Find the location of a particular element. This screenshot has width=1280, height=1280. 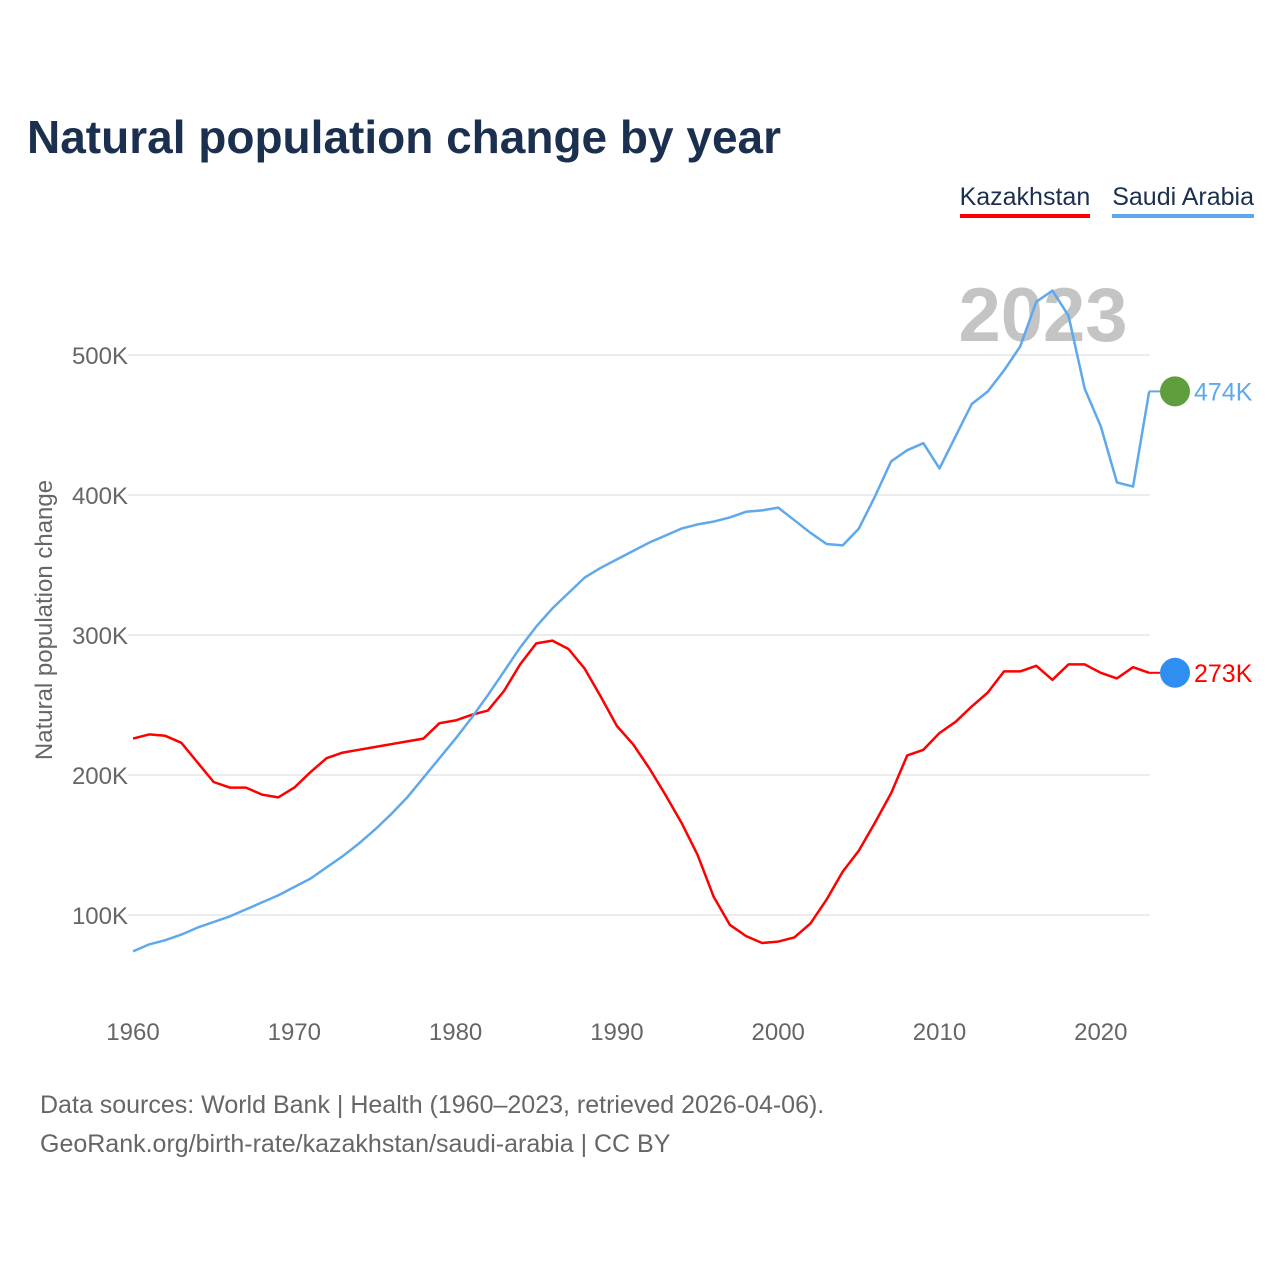

y-tick-label: 100K is located at coordinates (100, 916).